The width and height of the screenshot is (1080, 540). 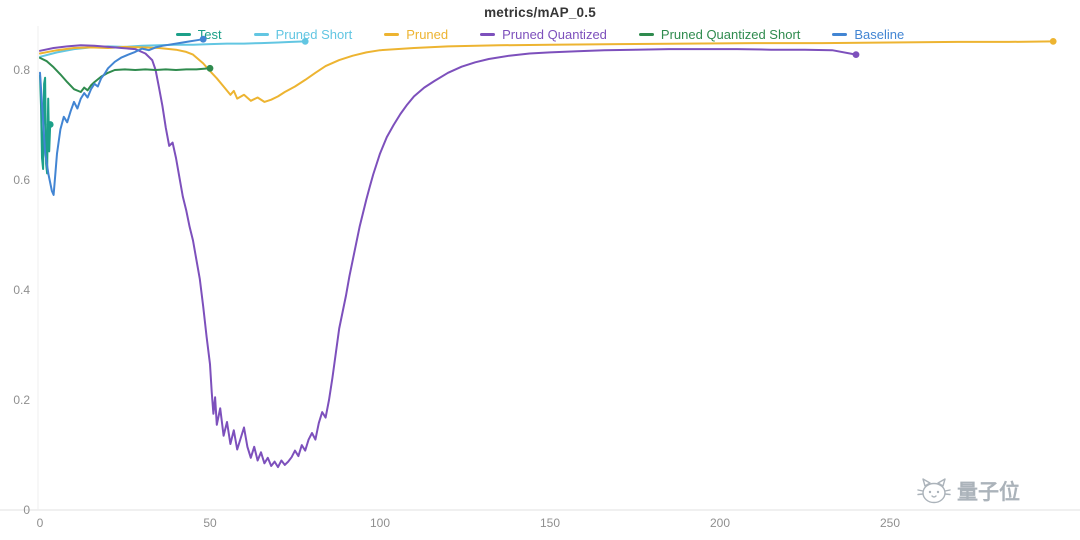 I want to click on x-tick-label: 200, so click(x=720, y=523).